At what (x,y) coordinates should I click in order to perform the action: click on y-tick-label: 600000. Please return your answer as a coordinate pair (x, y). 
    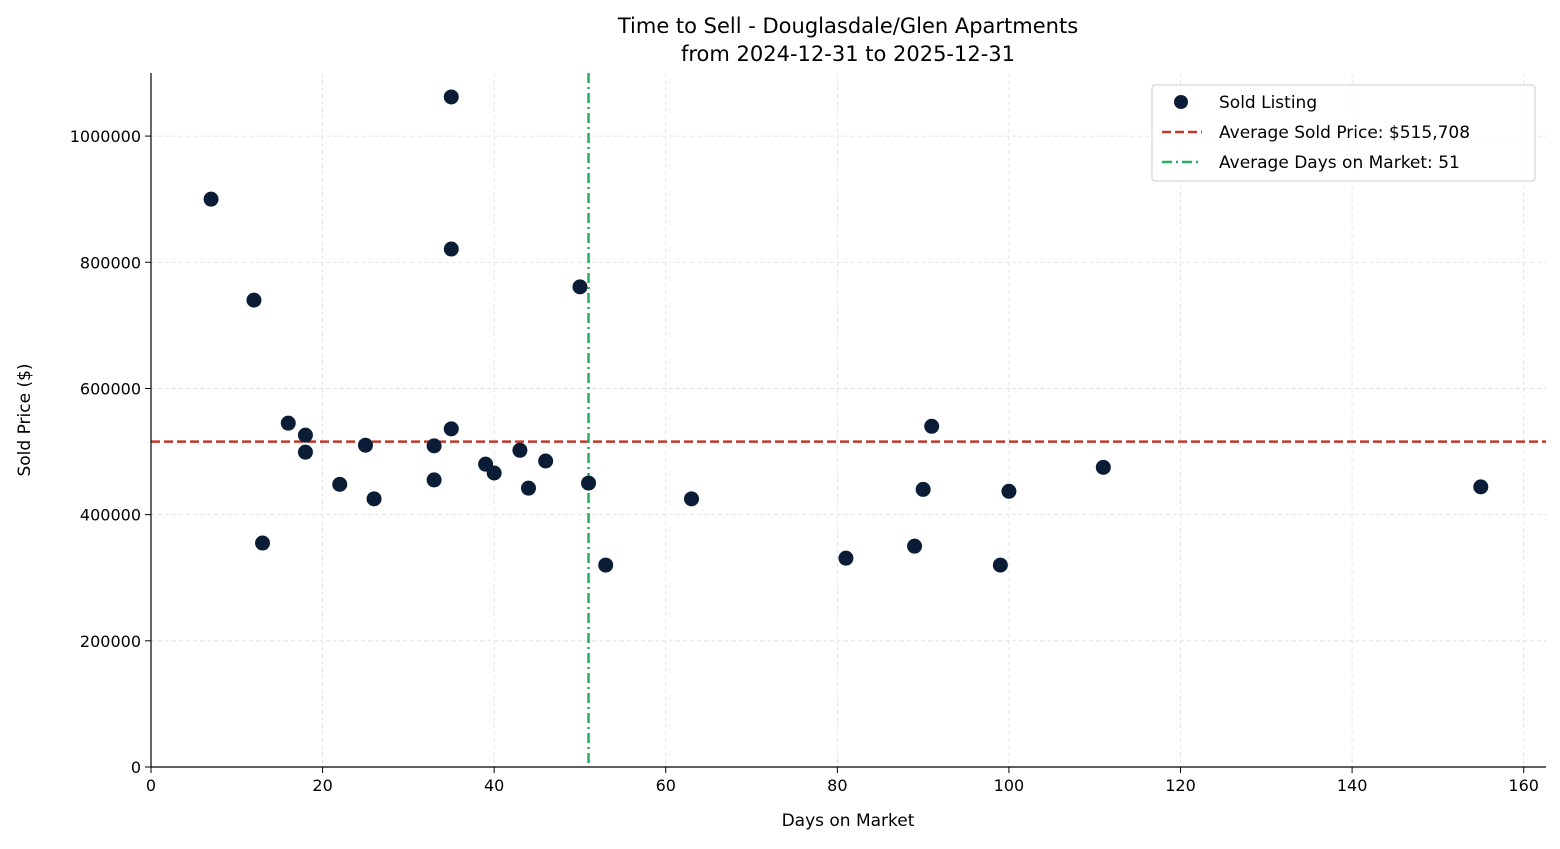
    Looking at the image, I should click on (110, 388).